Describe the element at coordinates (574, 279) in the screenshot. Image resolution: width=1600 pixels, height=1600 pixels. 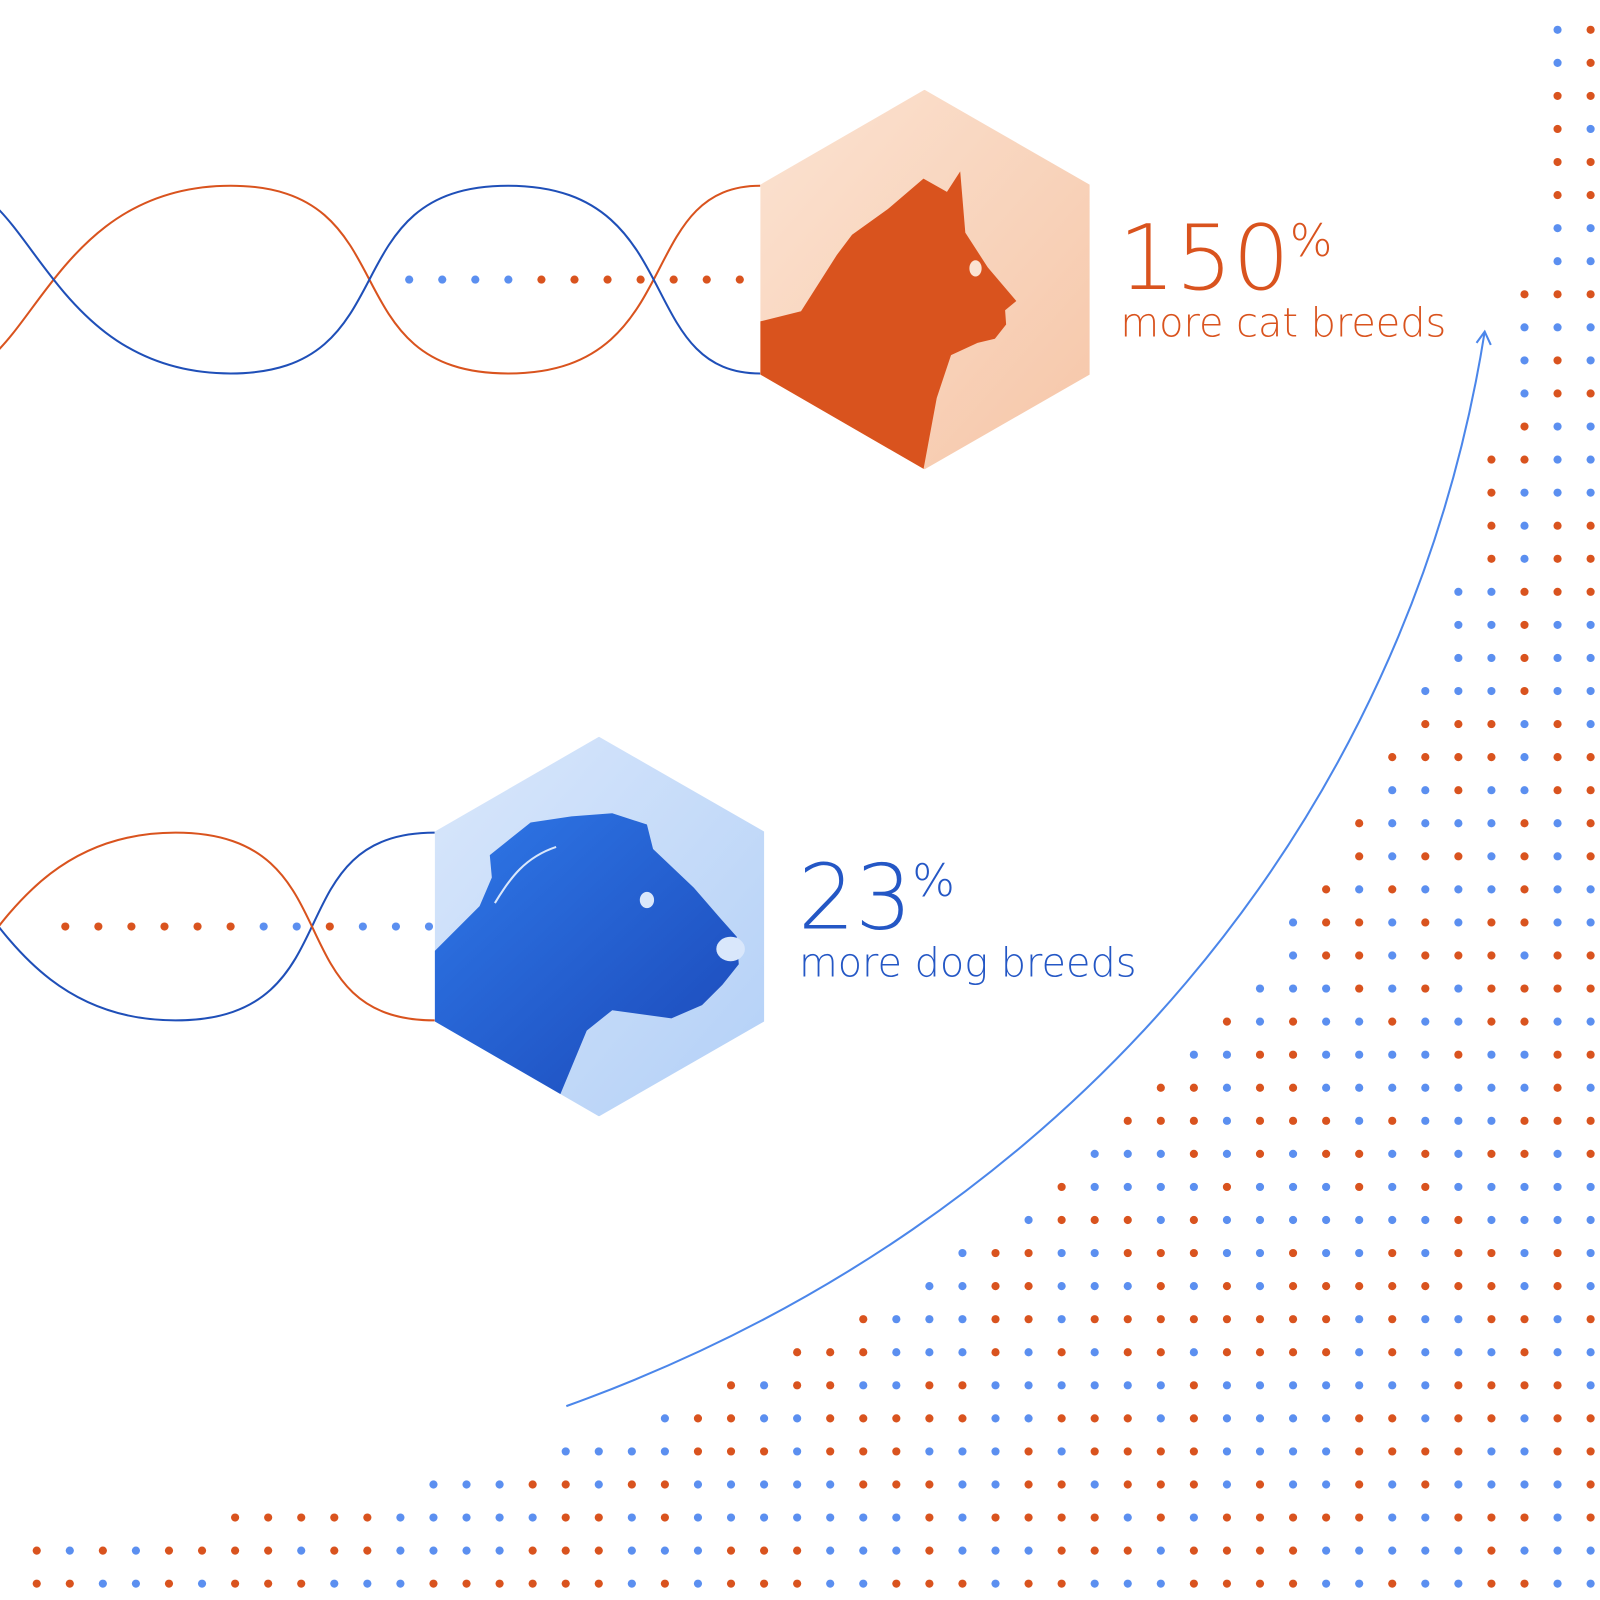
I see `cat-dotted-line` at that location.